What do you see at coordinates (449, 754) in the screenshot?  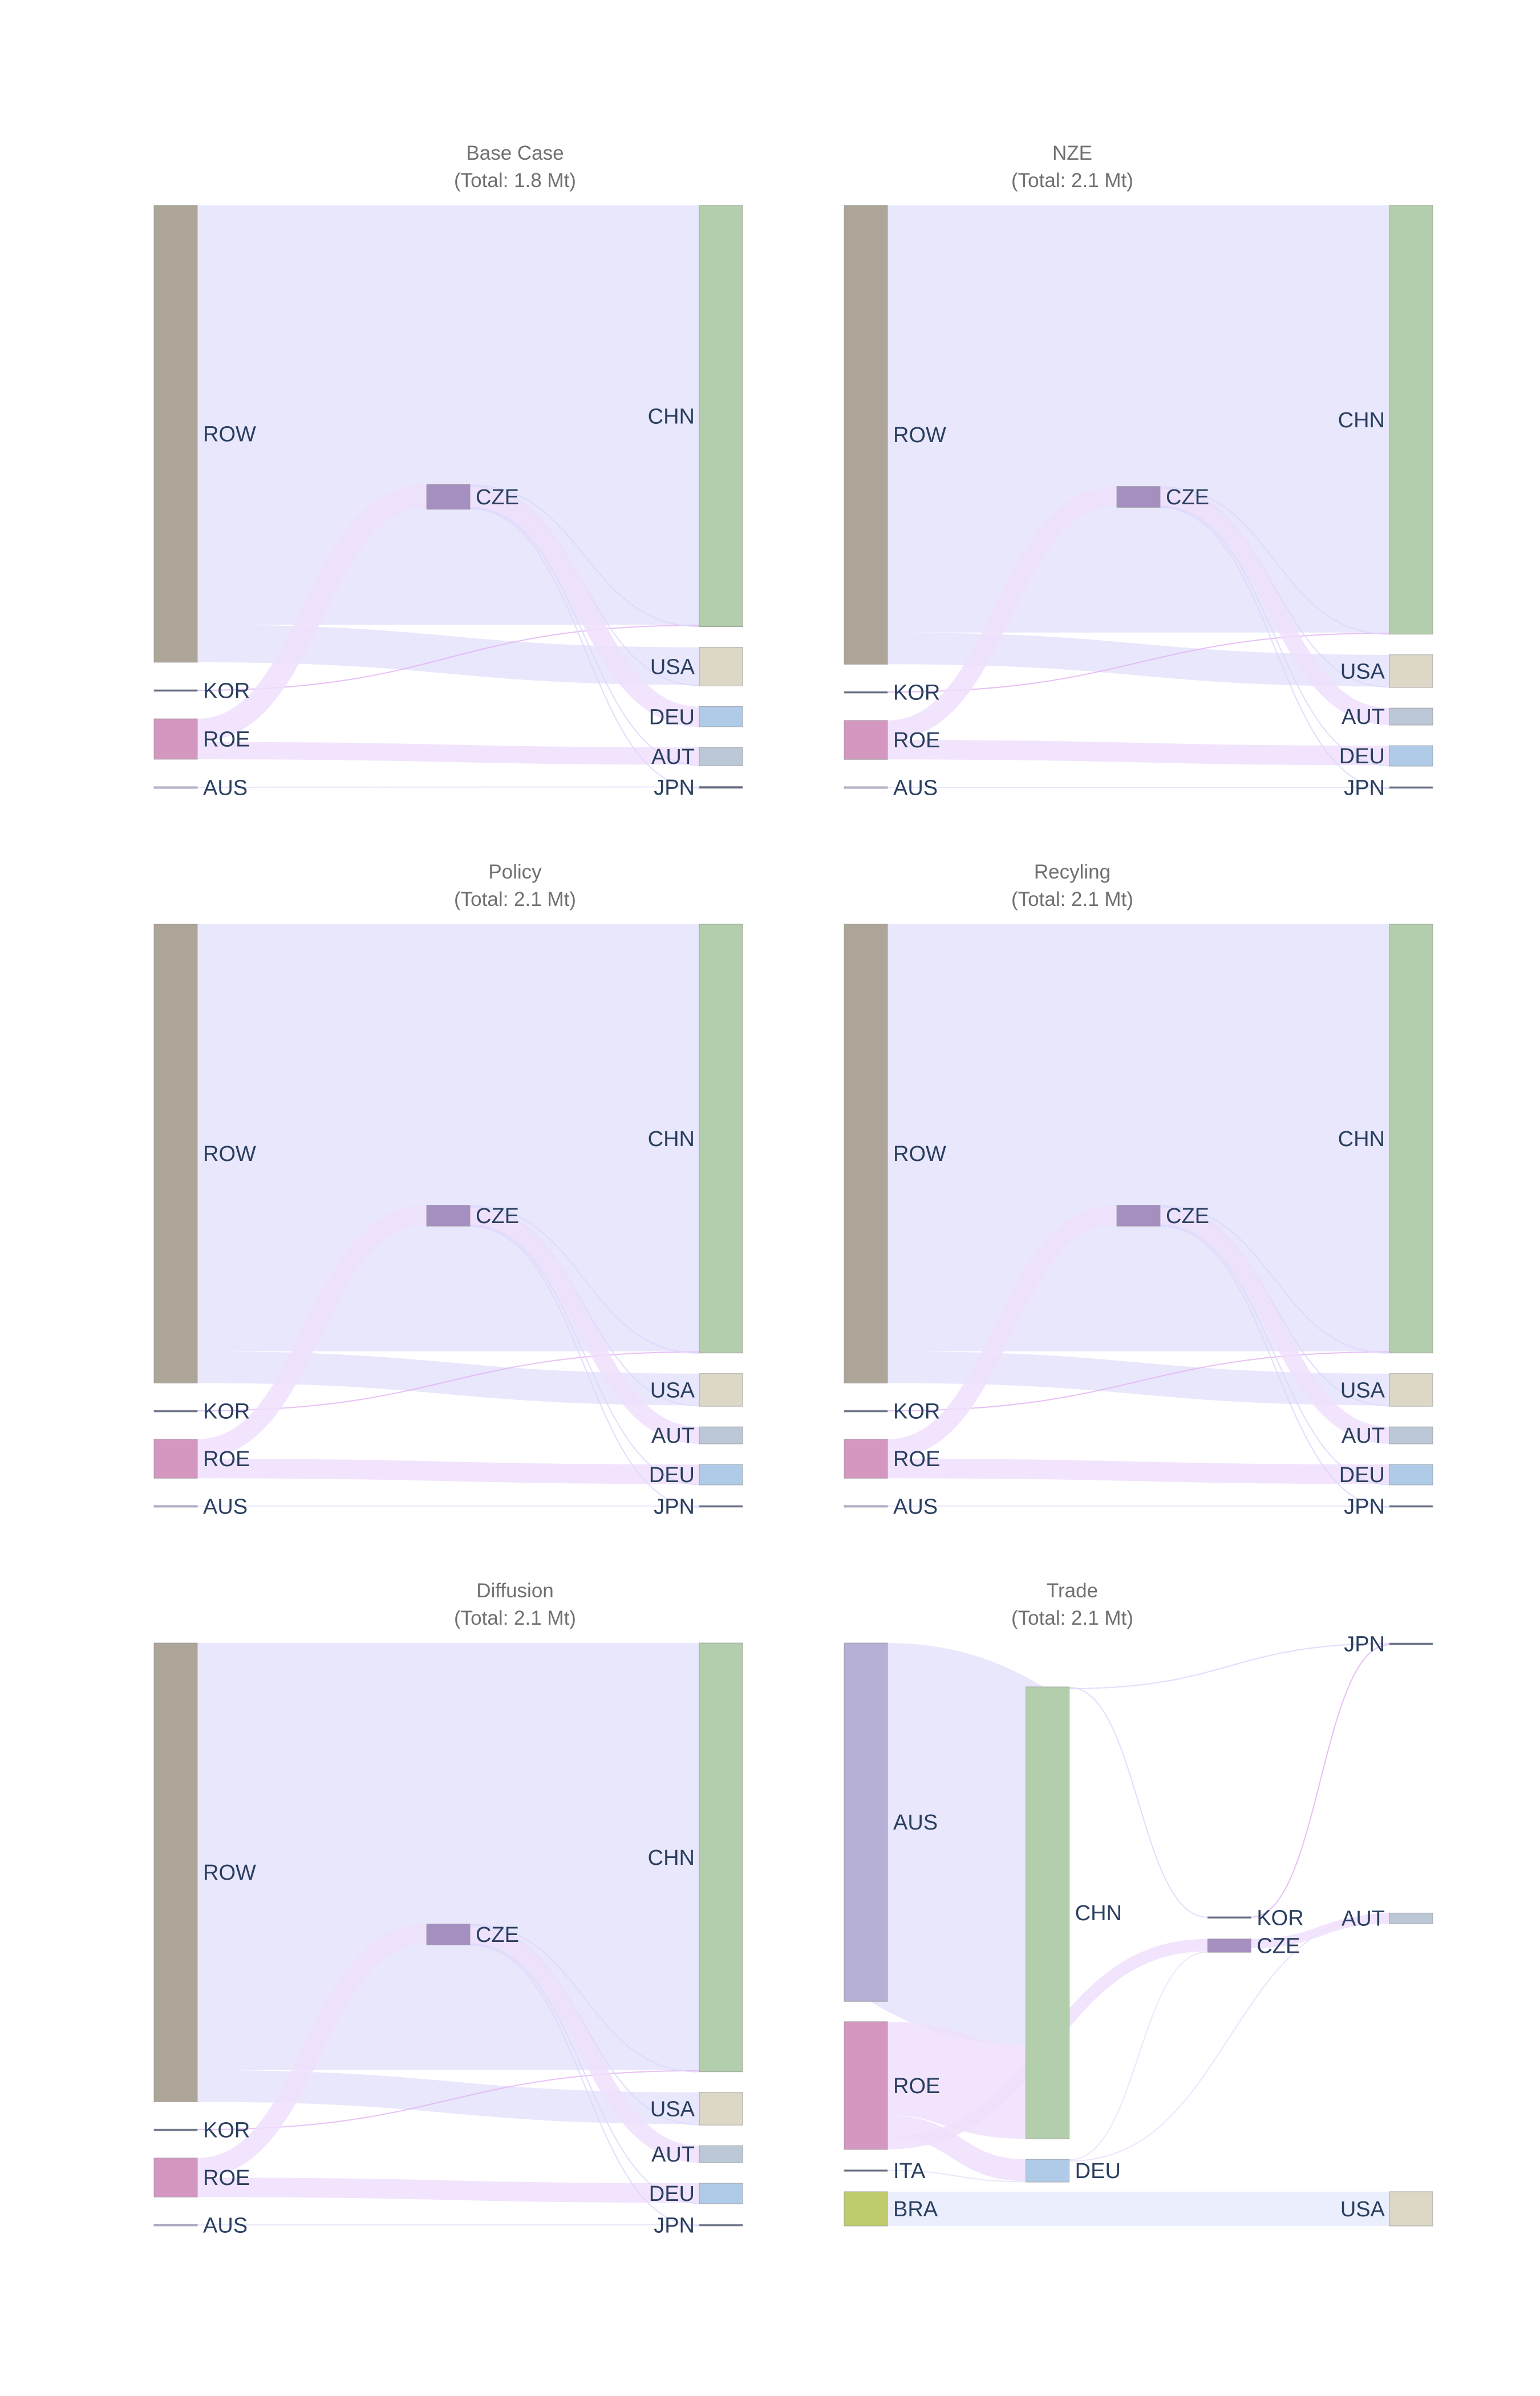 I see `link-roe-to-aut` at bounding box center [449, 754].